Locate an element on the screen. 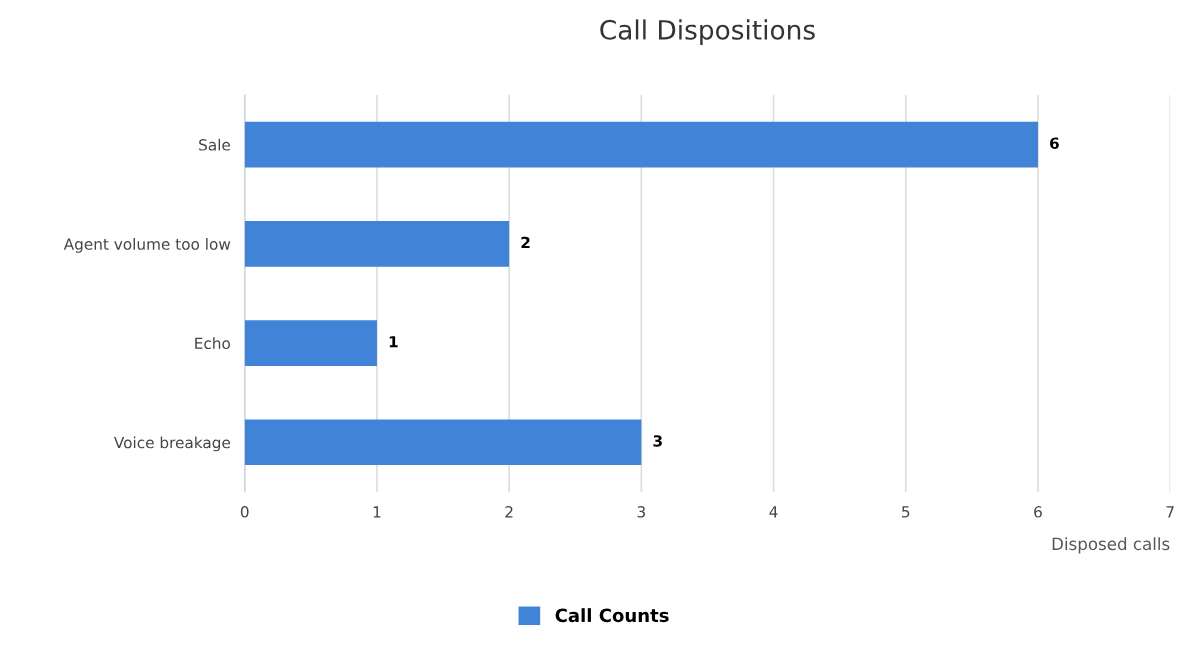 The width and height of the screenshot is (1188, 655). x-tick-label: 6 is located at coordinates (1038, 512).